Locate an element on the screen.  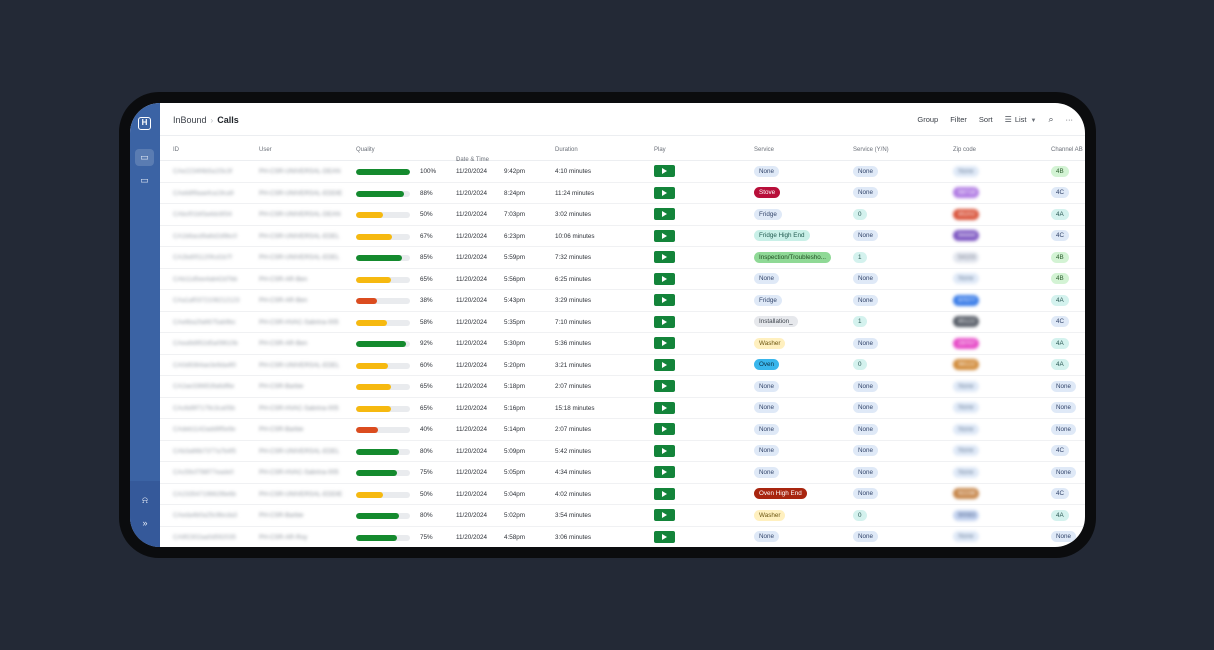
call-time: 5:05pm is located at coordinates (515, 472).